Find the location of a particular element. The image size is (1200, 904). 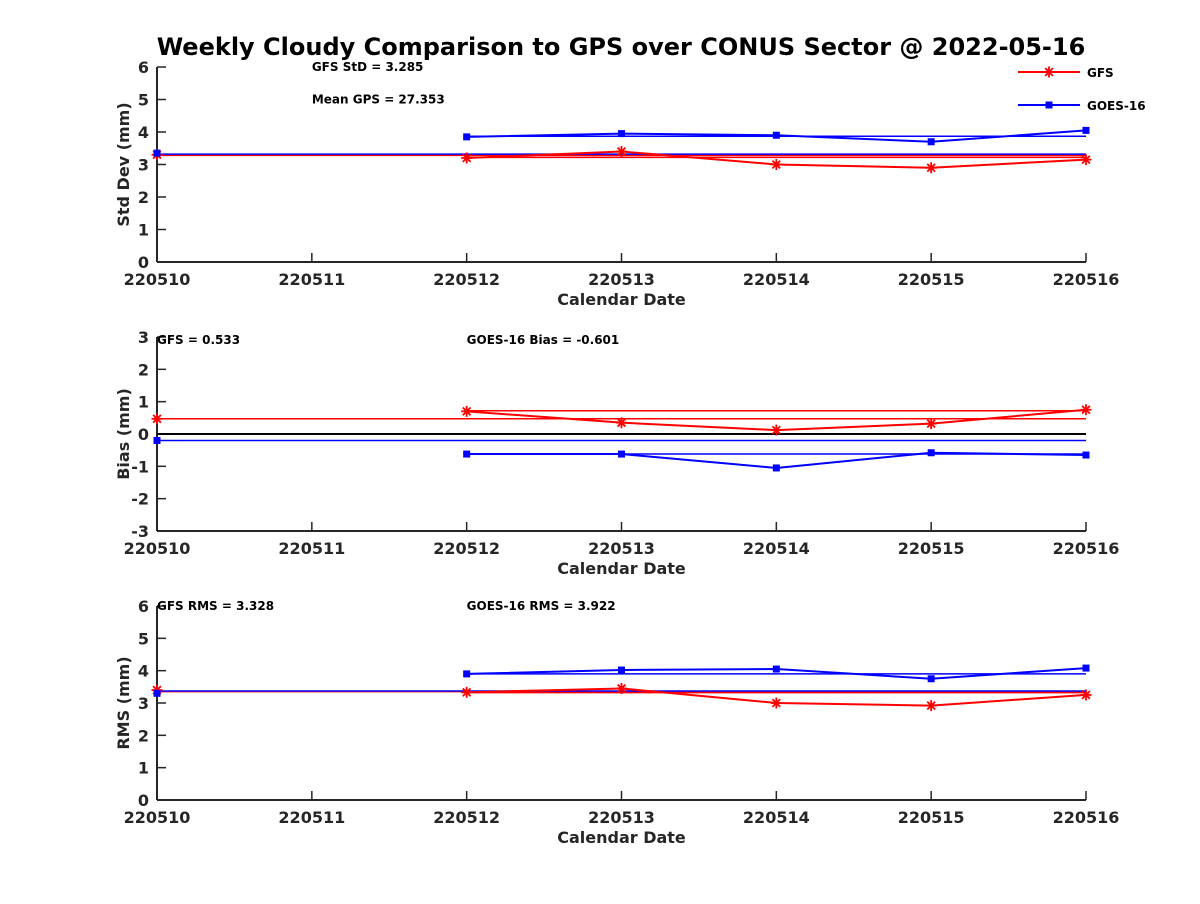

stat-annotation: GFS StD = 3.285 is located at coordinates (368, 67).